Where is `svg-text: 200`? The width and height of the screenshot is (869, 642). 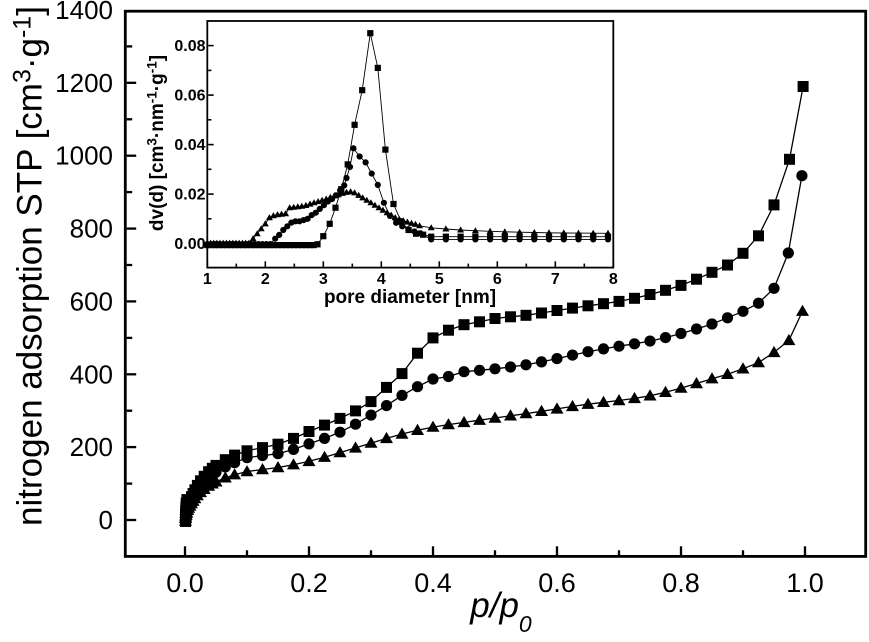 svg-text: 200 is located at coordinates (91, 447).